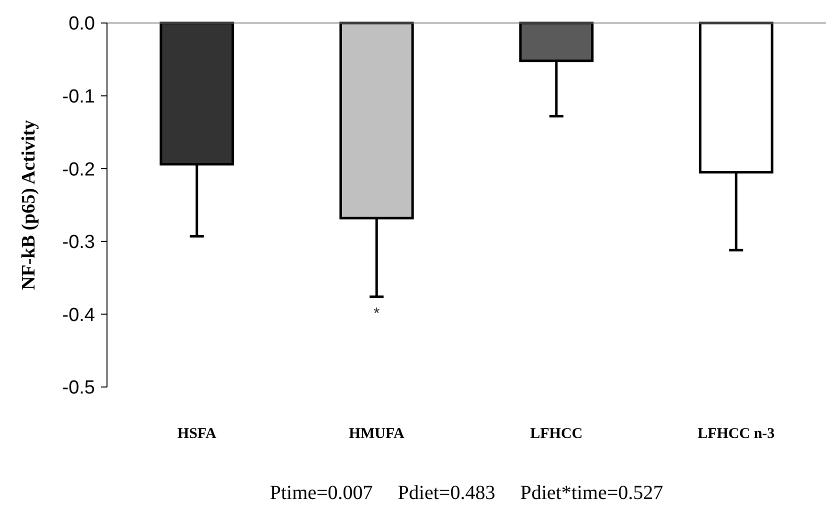  What do you see at coordinates (377, 314) in the screenshot?
I see `annotation: *` at bounding box center [377, 314].